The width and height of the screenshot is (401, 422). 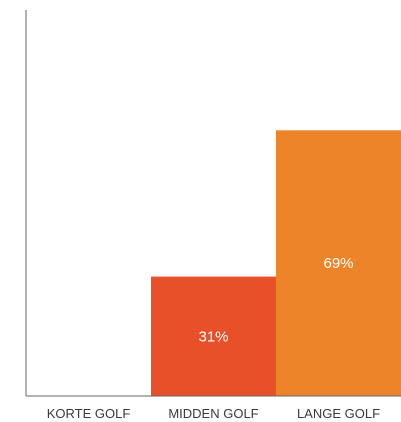 I want to click on data-label-lange-golf: 69%, so click(x=338, y=263).